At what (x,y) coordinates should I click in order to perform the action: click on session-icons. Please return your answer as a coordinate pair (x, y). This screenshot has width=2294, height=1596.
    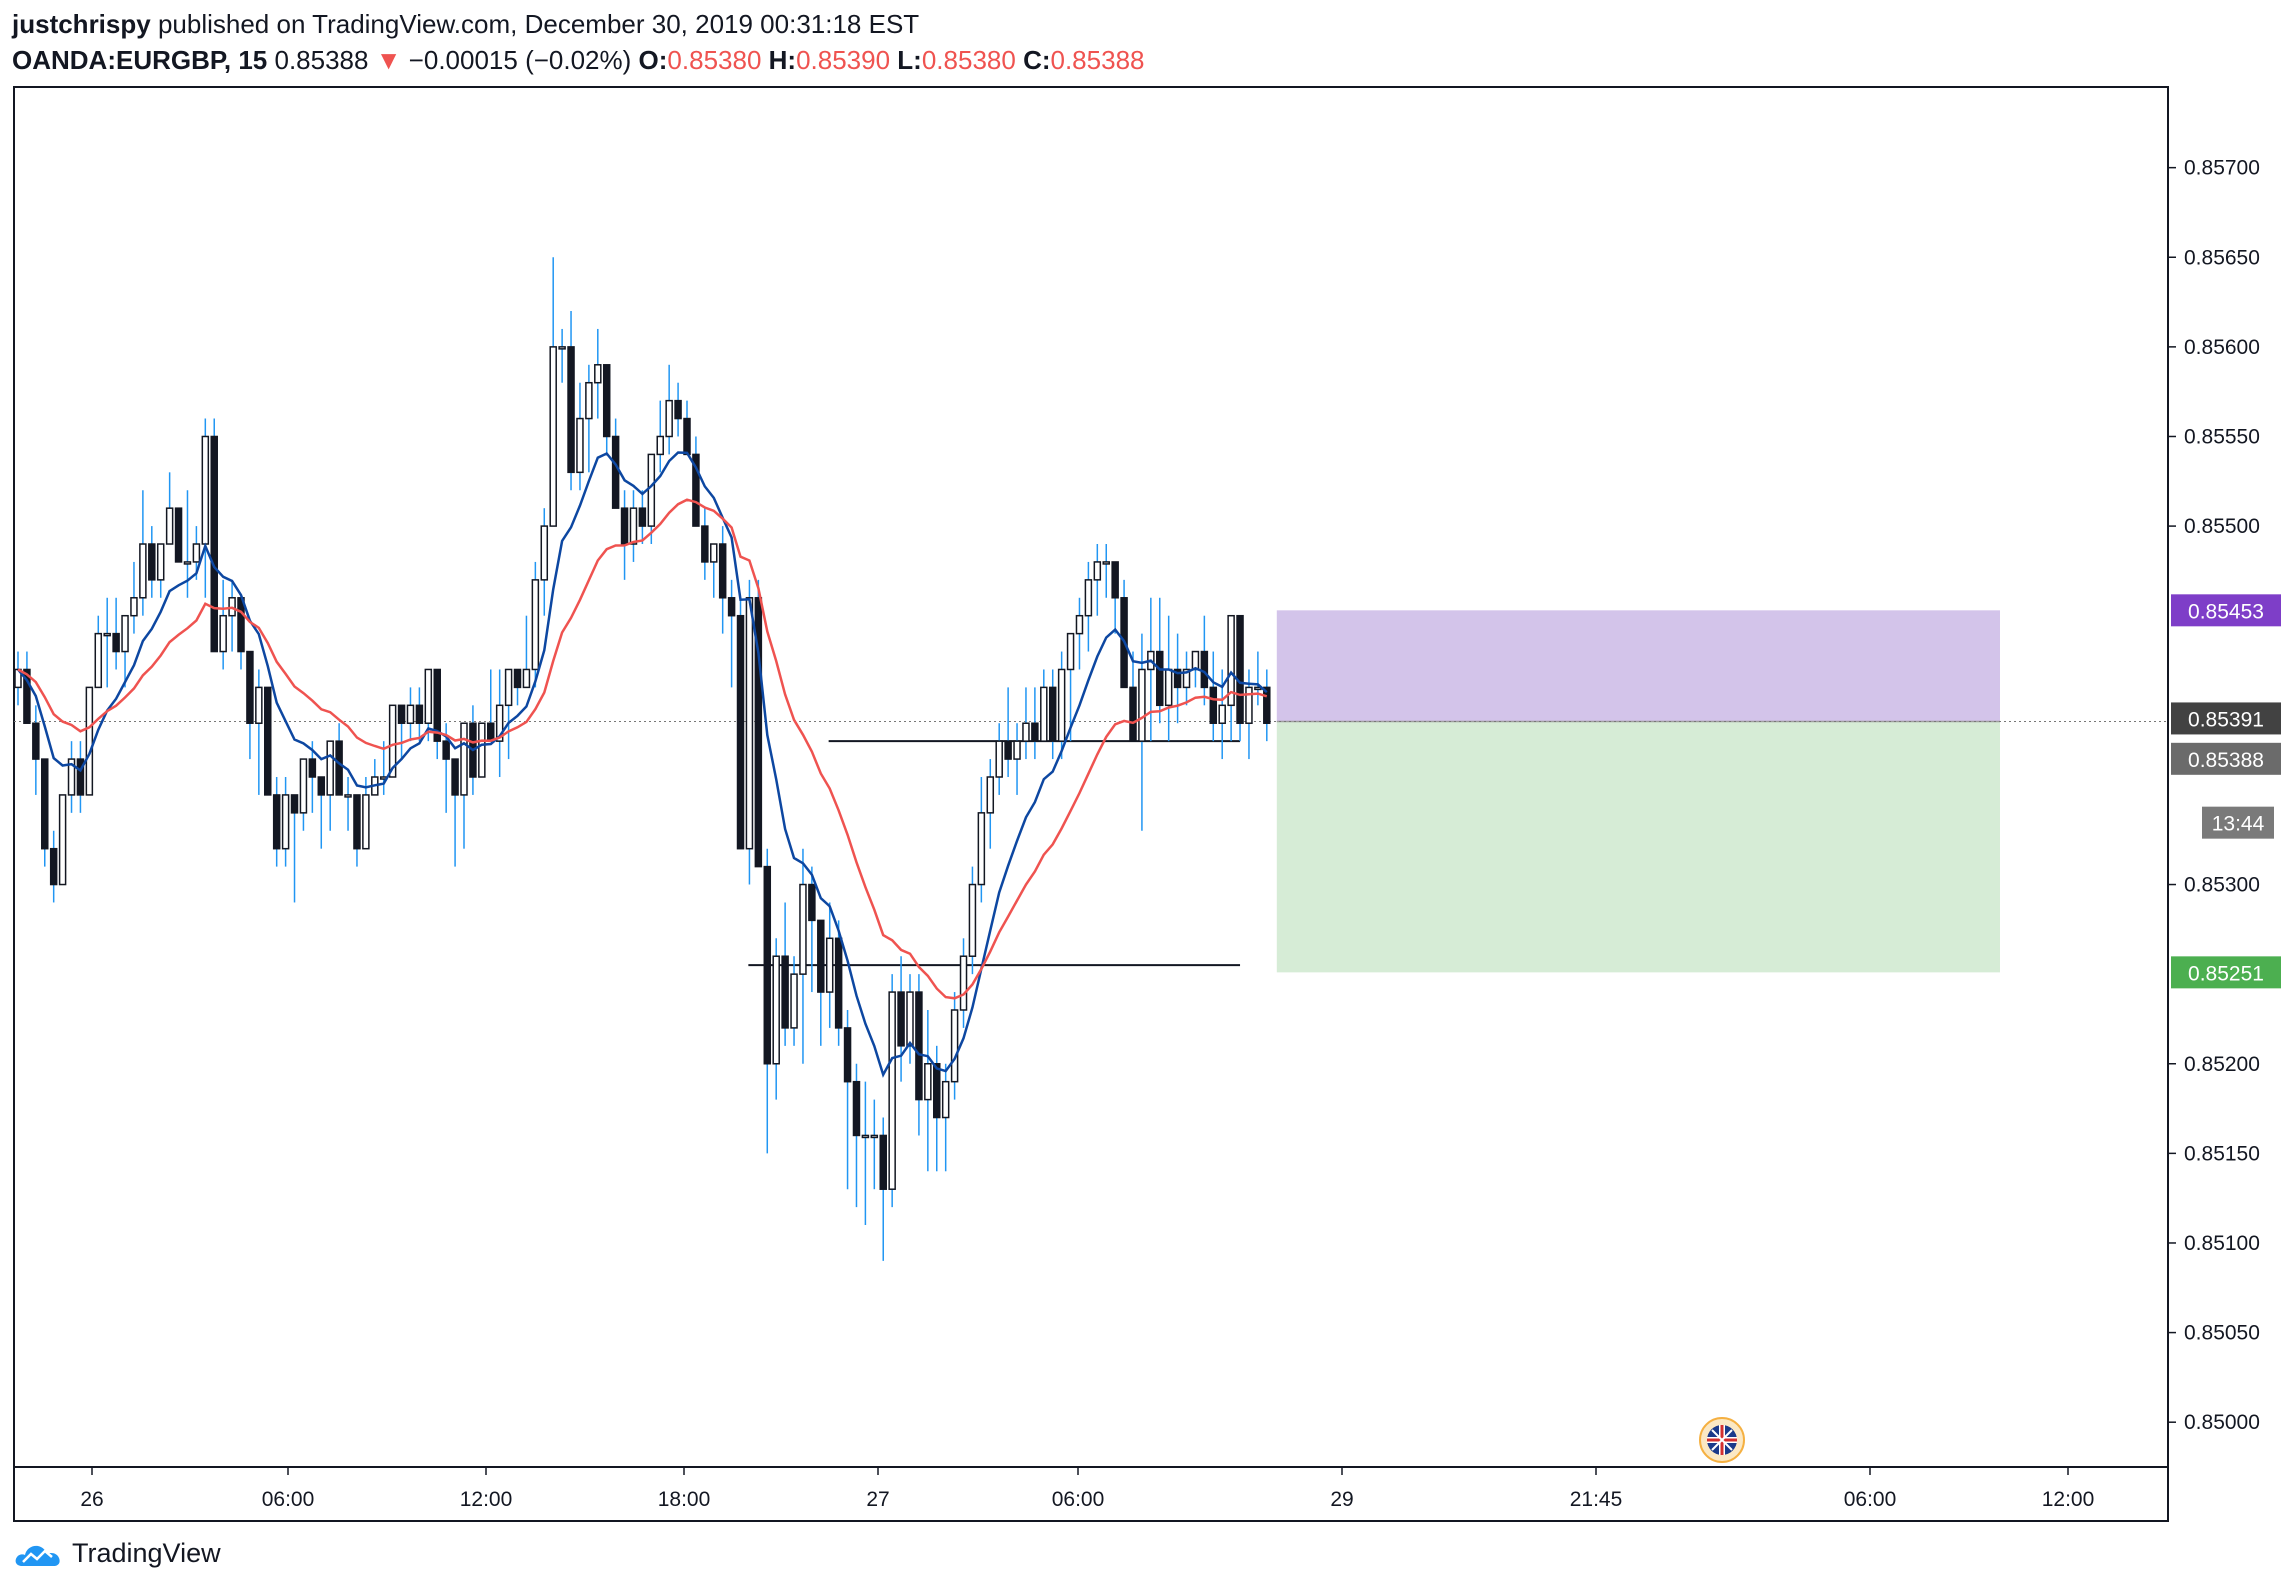
    Looking at the image, I should click on (1722, 1440).